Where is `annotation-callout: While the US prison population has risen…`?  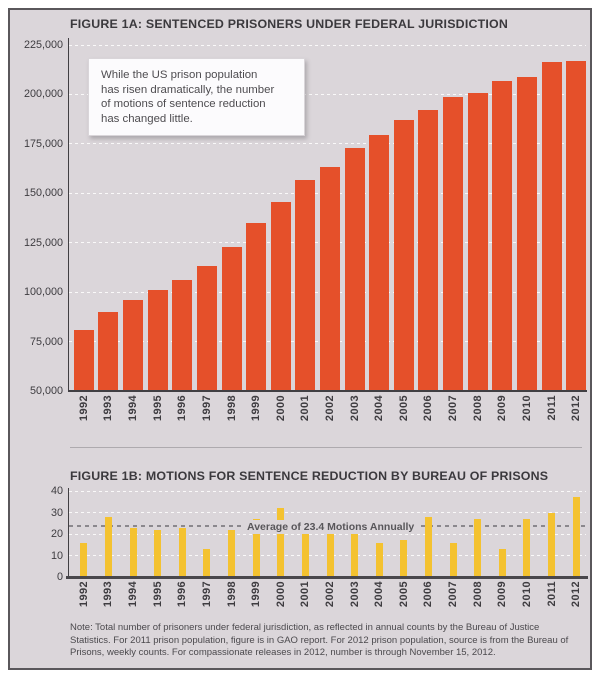
annotation-callout: While the US prison population has risen… is located at coordinates (196, 97).